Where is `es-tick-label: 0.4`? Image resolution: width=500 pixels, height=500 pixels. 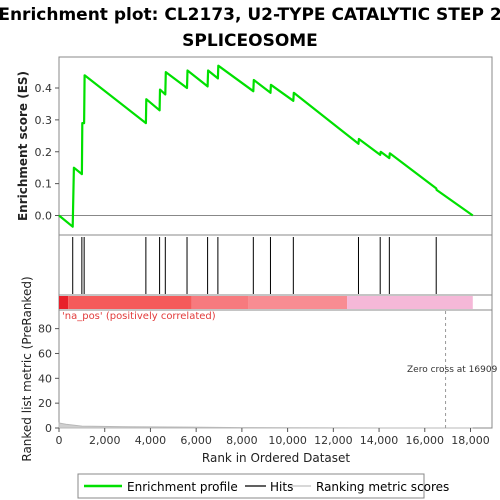
es-tick-label: 0.4 is located at coordinates (44, 88).